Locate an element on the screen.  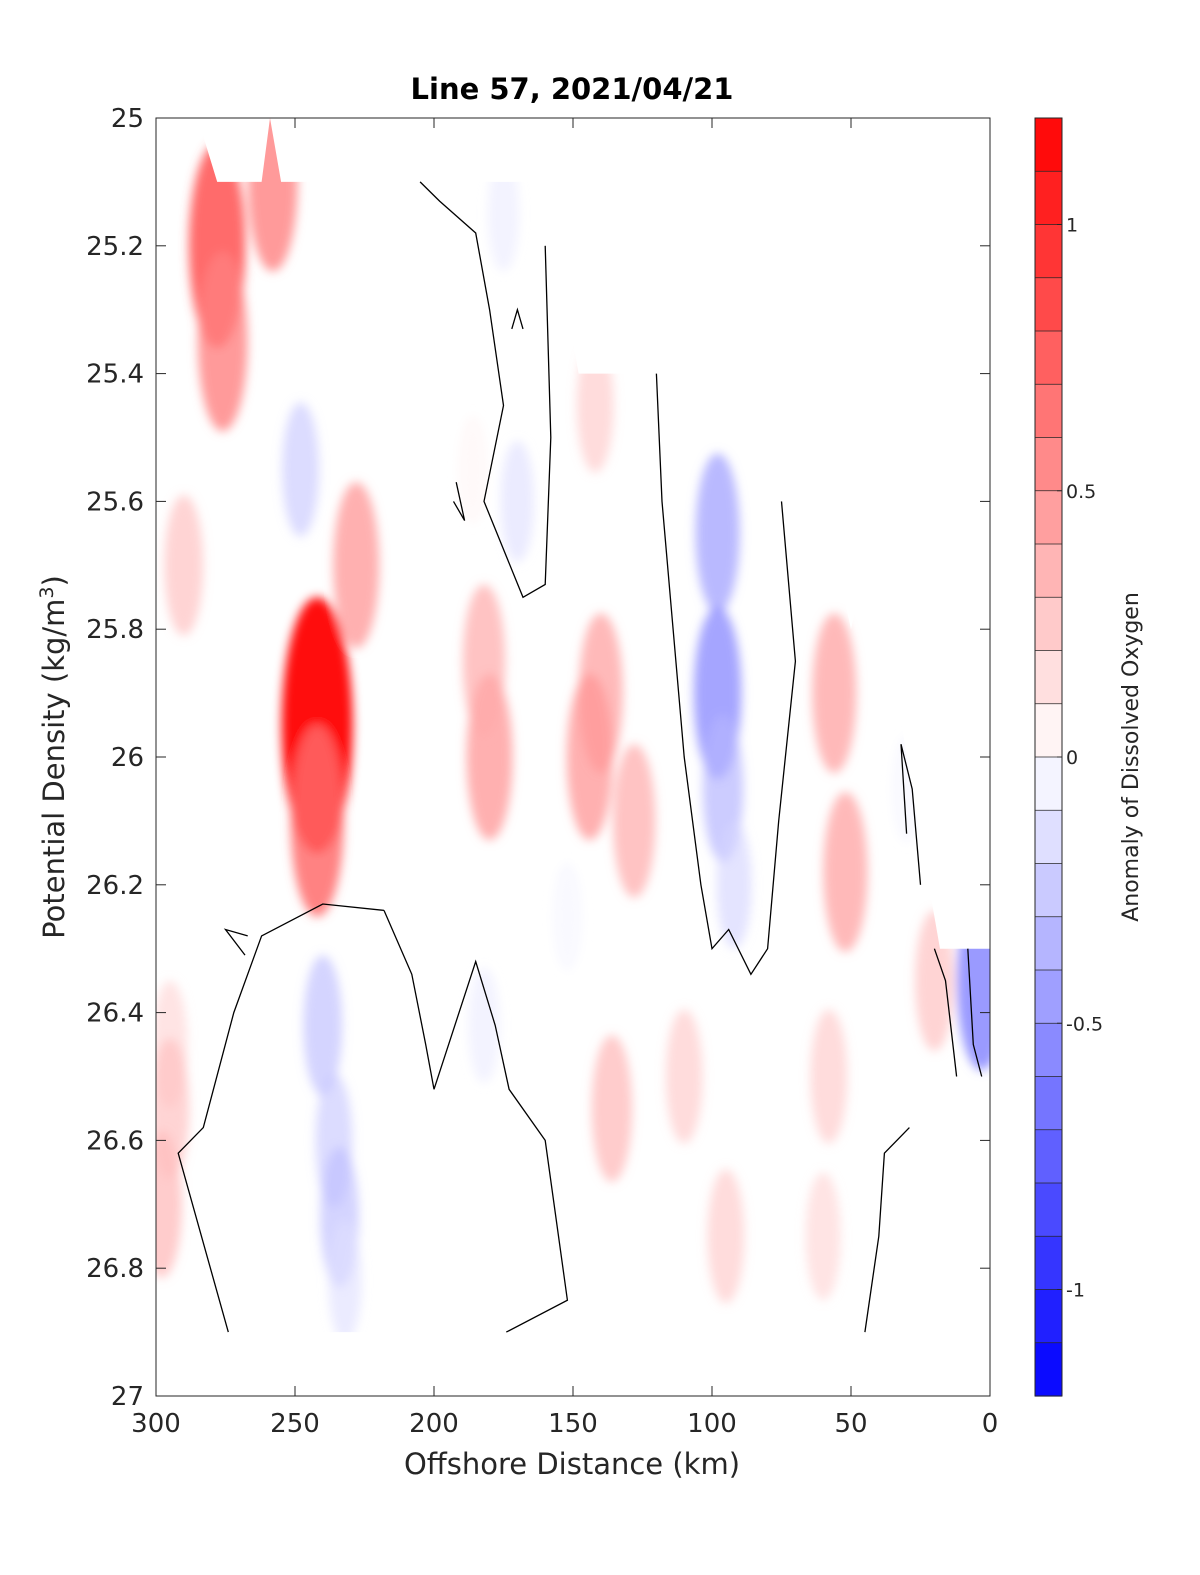
colorbar: 1 0.5 0 -0.5 -1 is located at coordinates (1068, 757).